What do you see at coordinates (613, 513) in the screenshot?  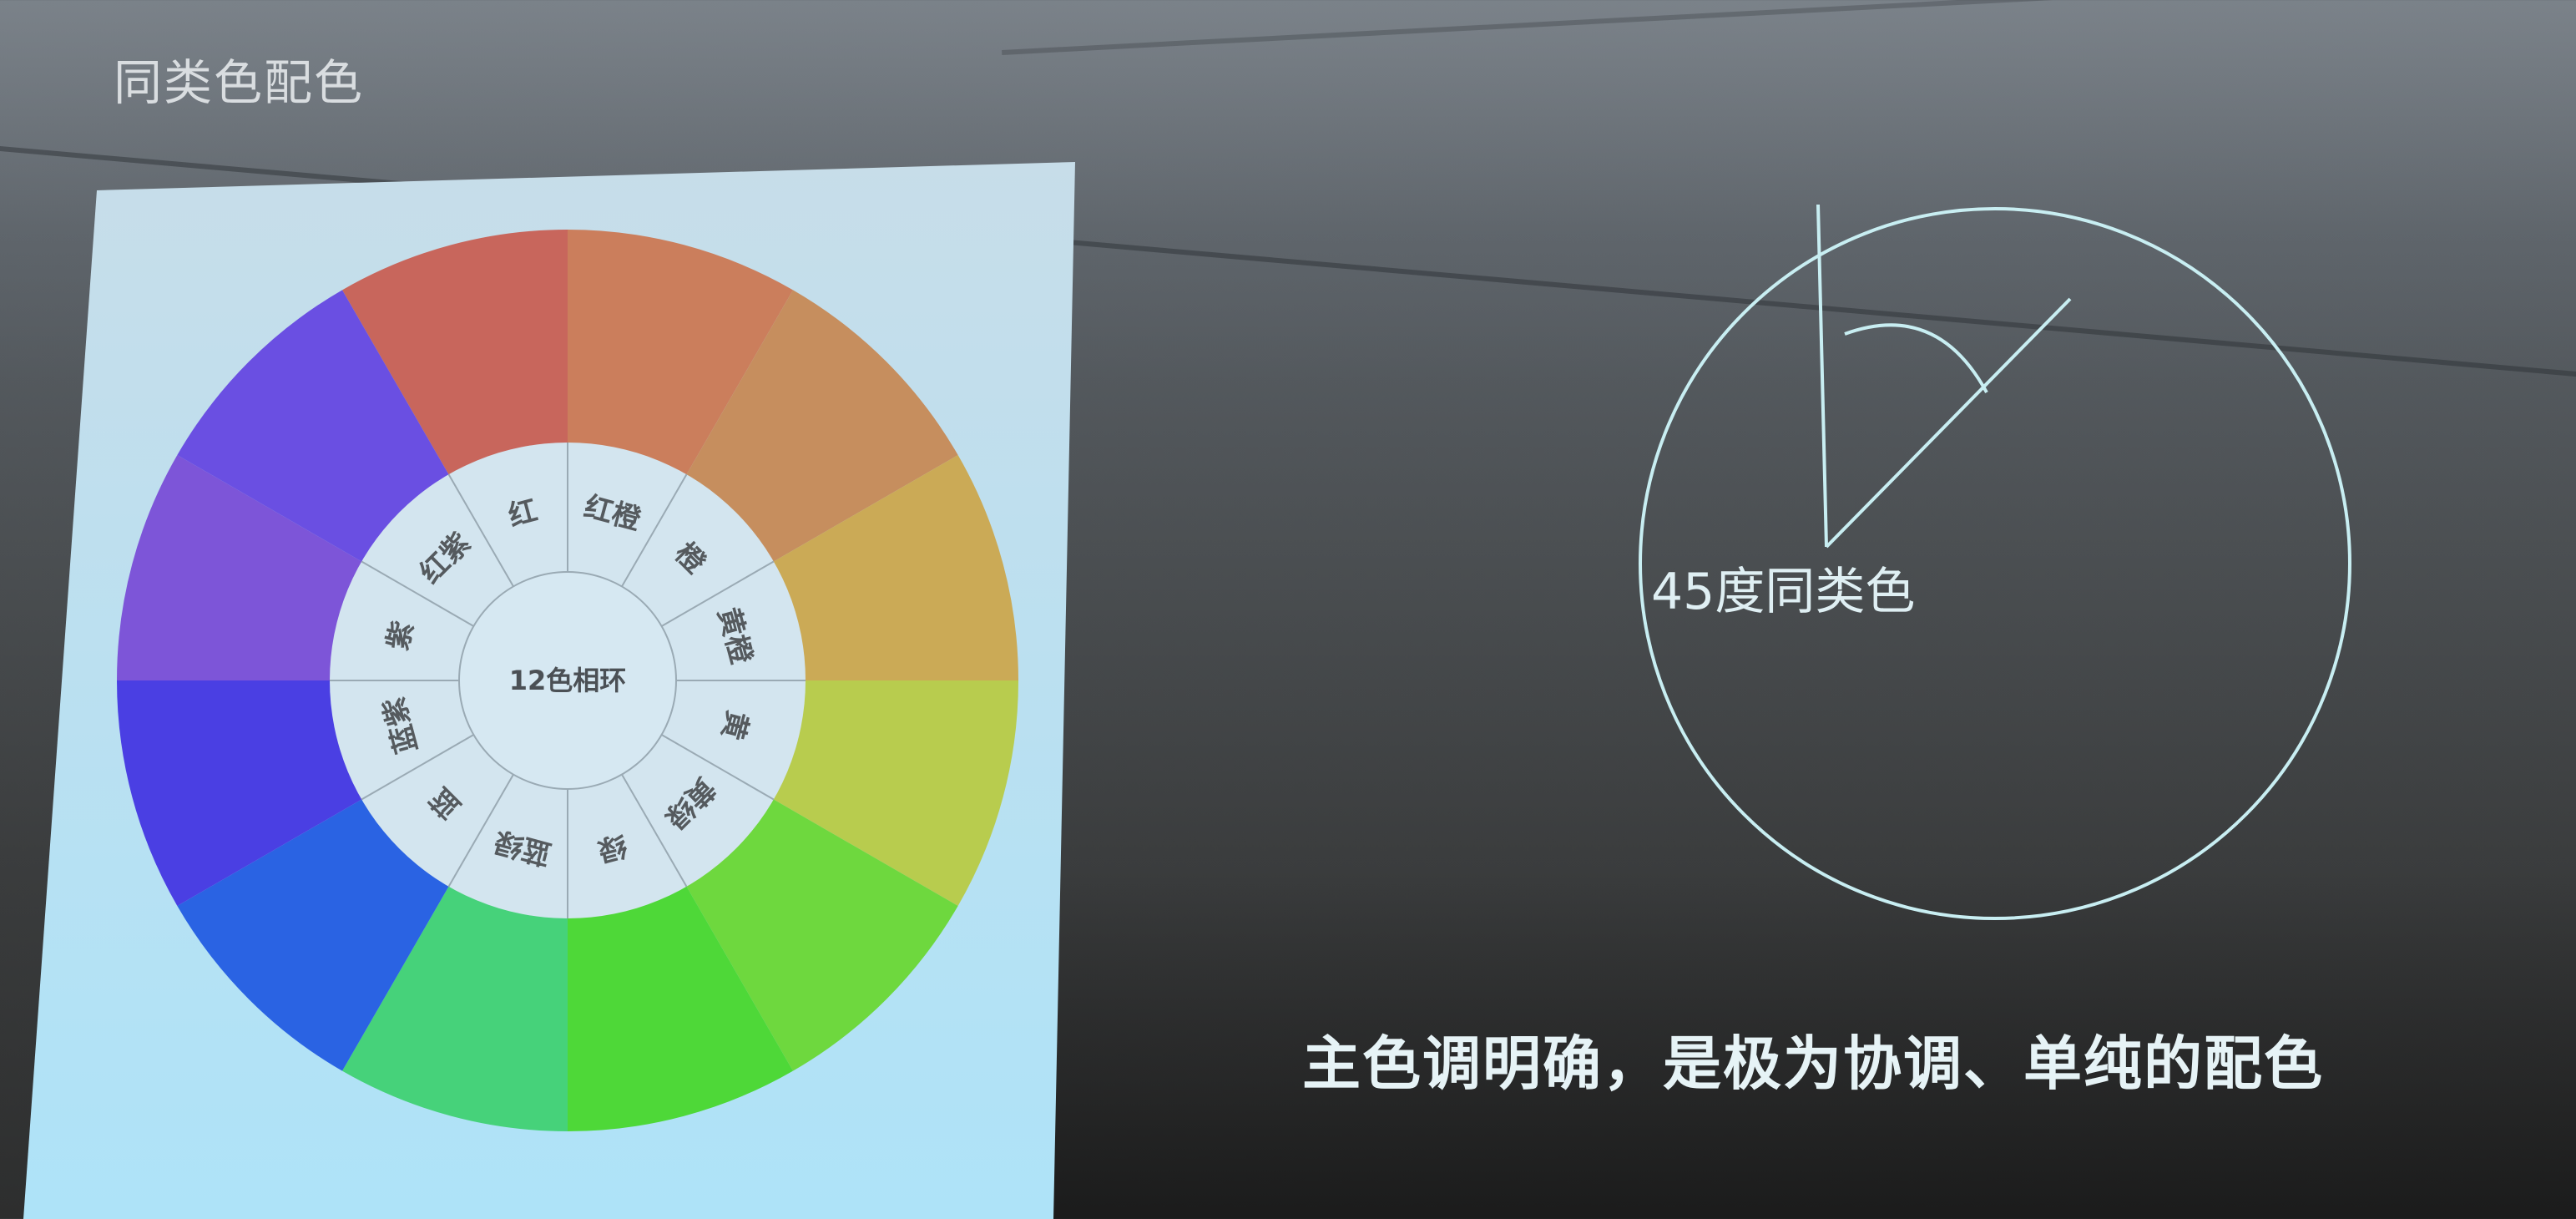 I see `hue-label: 红橙` at bounding box center [613, 513].